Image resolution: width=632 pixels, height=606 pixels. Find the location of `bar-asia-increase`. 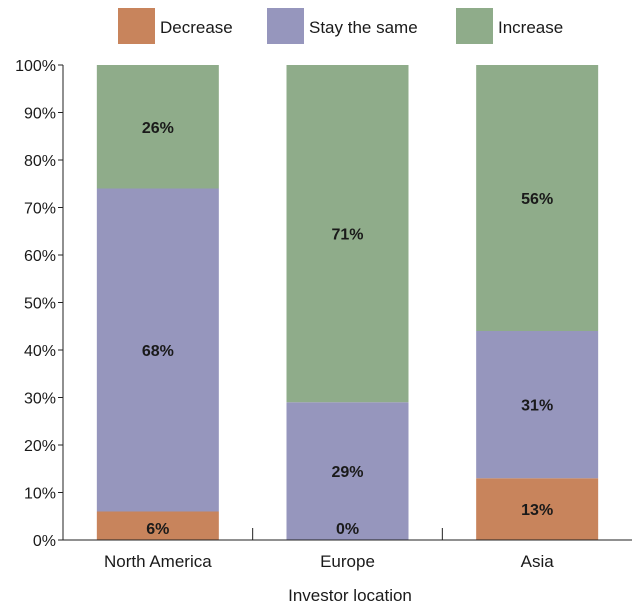

bar-asia-increase is located at coordinates (537, 198).